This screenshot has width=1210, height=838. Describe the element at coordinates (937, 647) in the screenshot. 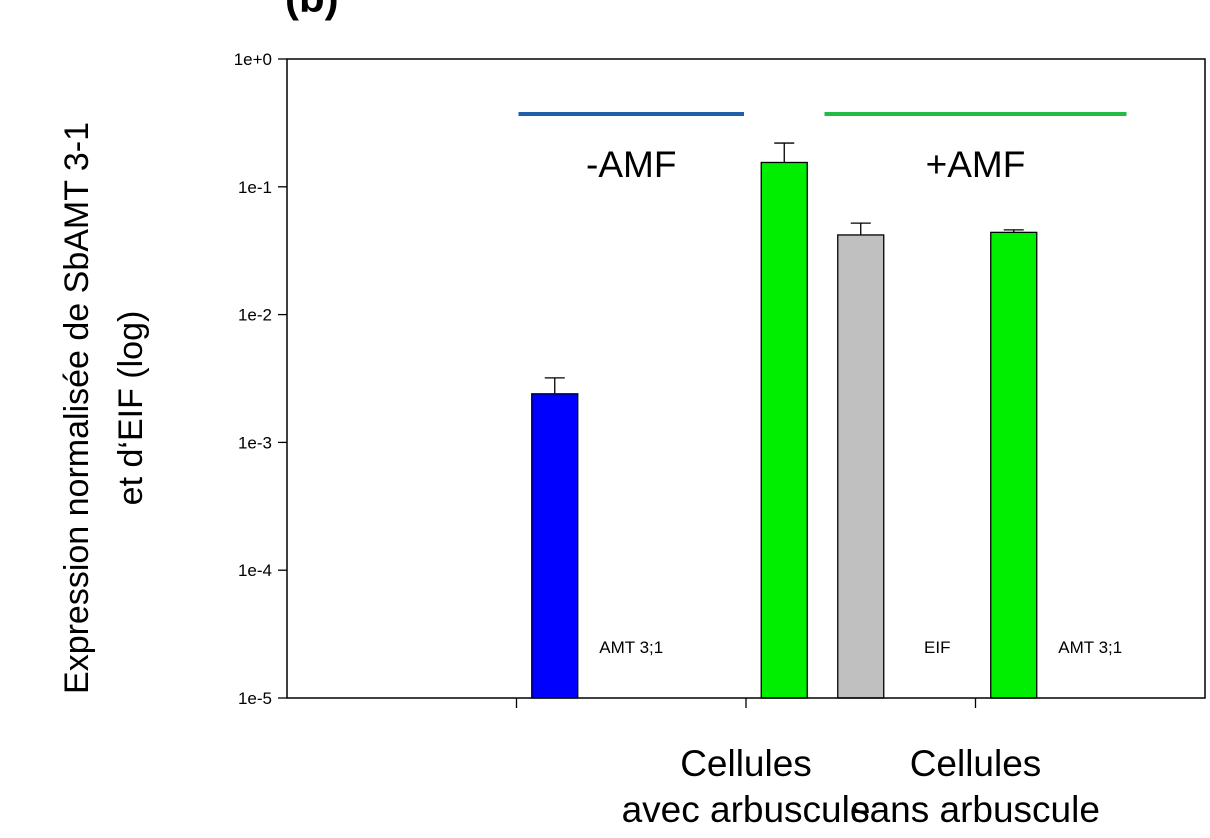

I see `bar-annotation: EIF` at that location.